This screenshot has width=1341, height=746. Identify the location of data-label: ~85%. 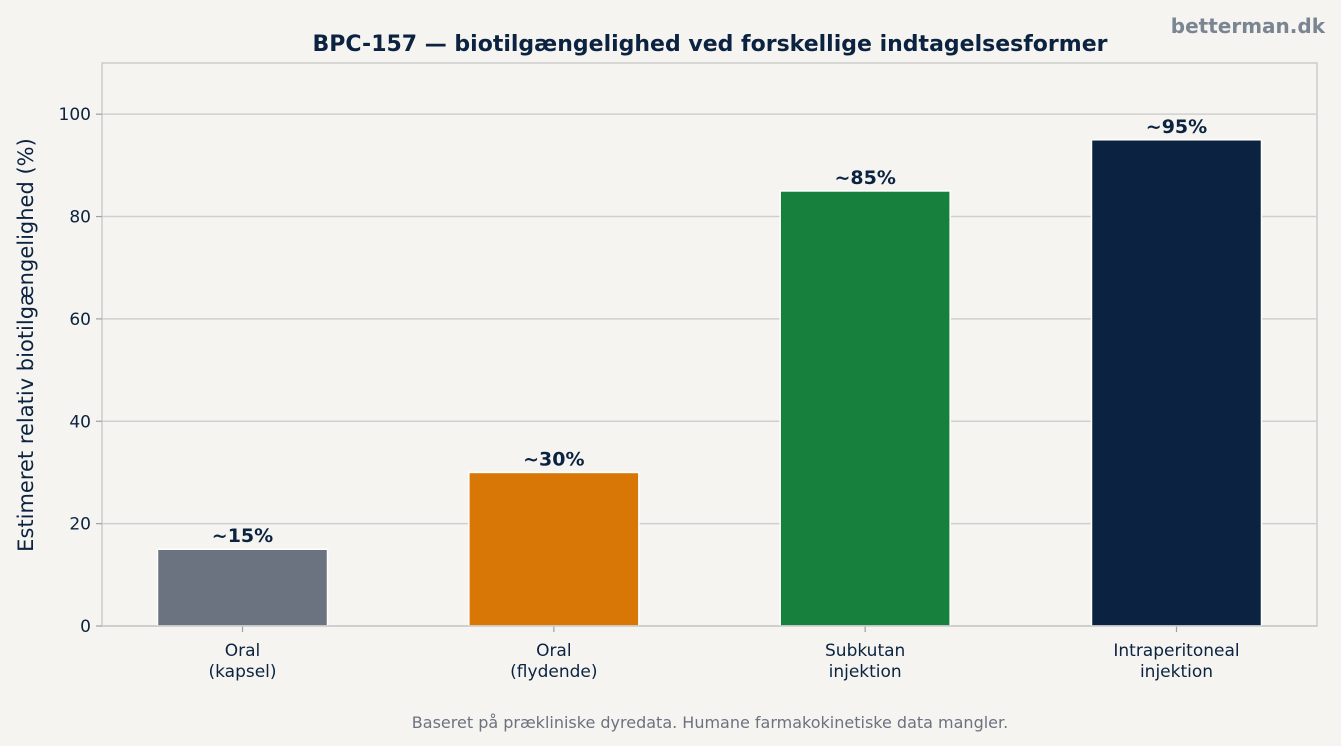
(864, 178).